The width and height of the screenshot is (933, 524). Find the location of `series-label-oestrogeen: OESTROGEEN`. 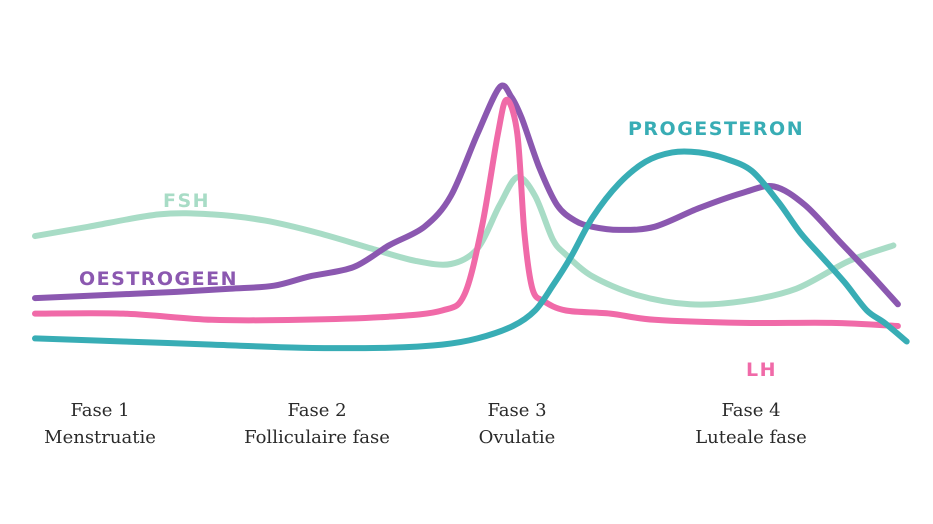

series-label-oestrogeen: OESTROGEEN is located at coordinates (158, 279).